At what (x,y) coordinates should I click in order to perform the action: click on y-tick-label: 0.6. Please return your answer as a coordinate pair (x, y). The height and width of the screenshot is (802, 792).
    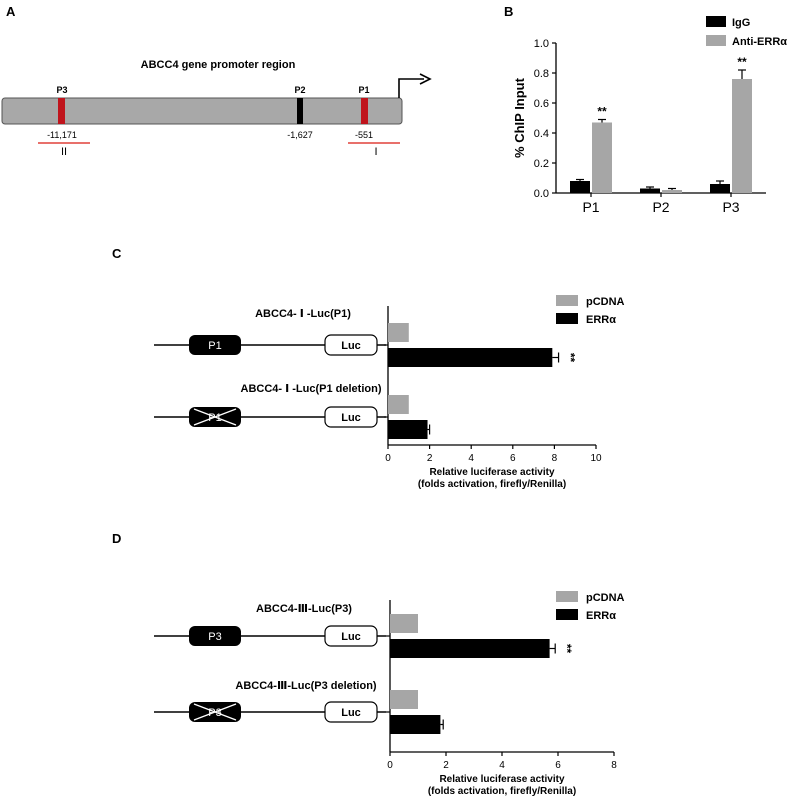
    Looking at the image, I should click on (541, 104).